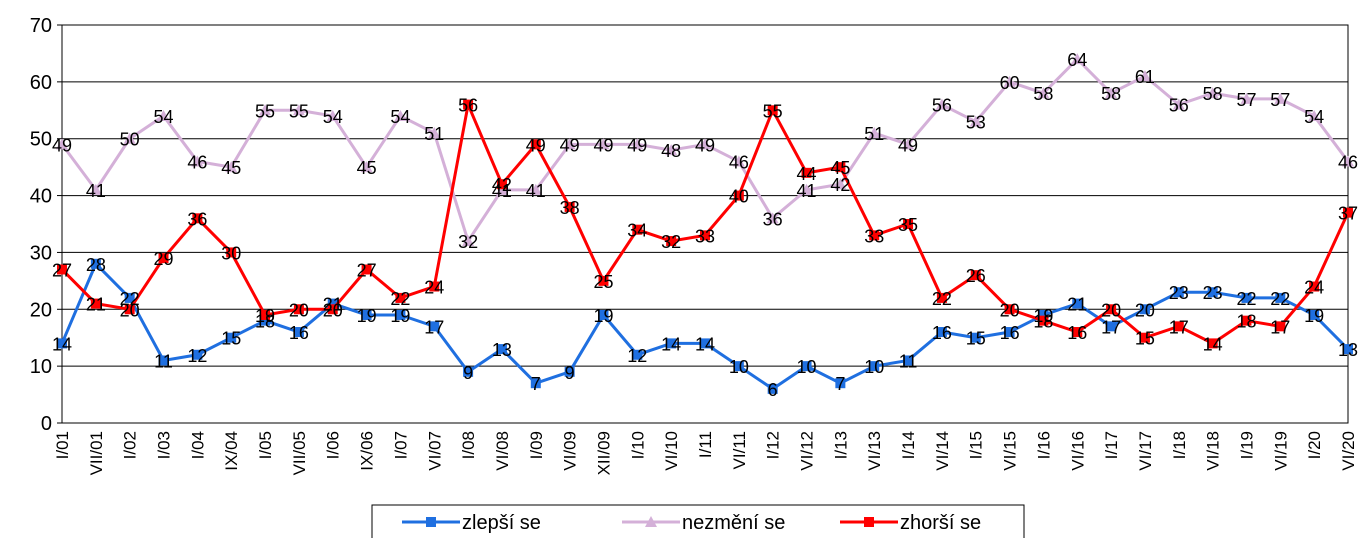 This screenshot has width=1361, height=543. What do you see at coordinates (41, 310) in the screenshot?
I see `y-tick-label: 20` at bounding box center [41, 310].